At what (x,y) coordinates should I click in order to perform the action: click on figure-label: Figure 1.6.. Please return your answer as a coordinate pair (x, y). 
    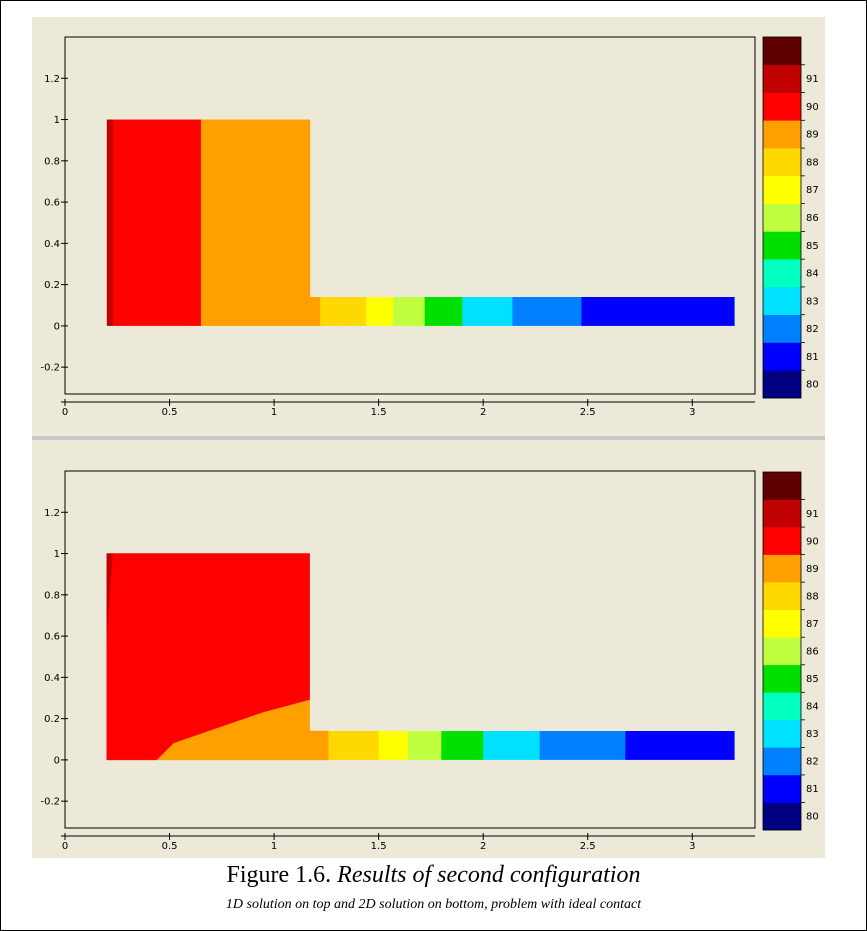
    Looking at the image, I should click on (279, 875).